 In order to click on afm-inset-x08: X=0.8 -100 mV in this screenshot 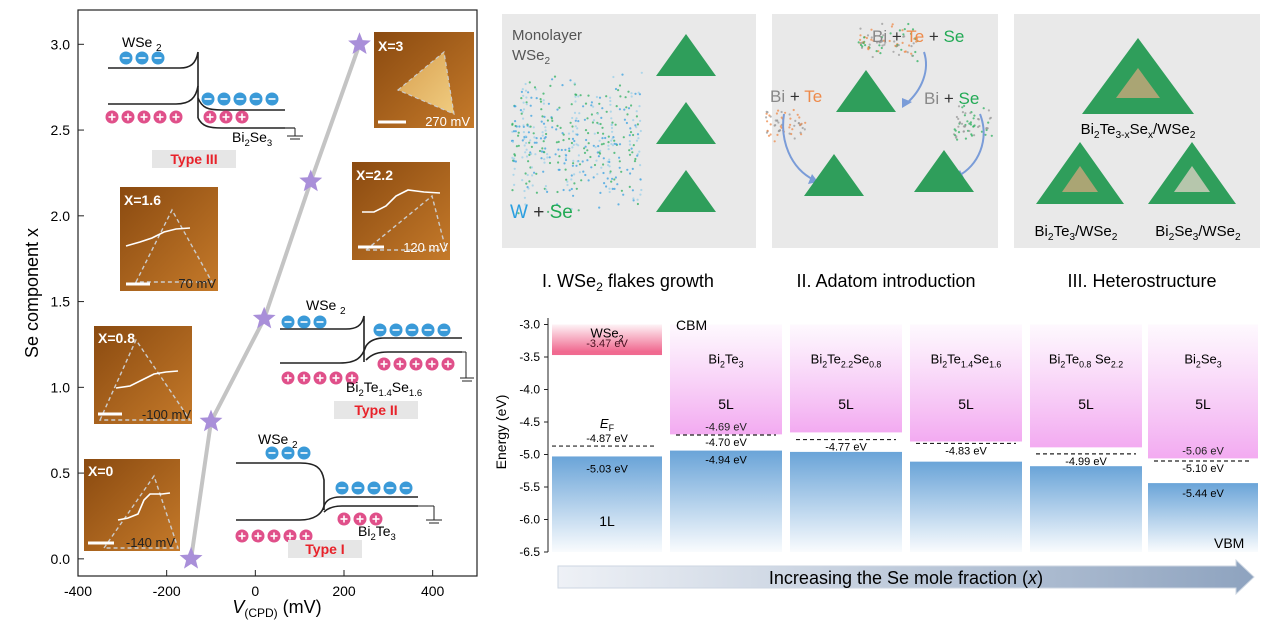, I will do `click(143, 375)`.